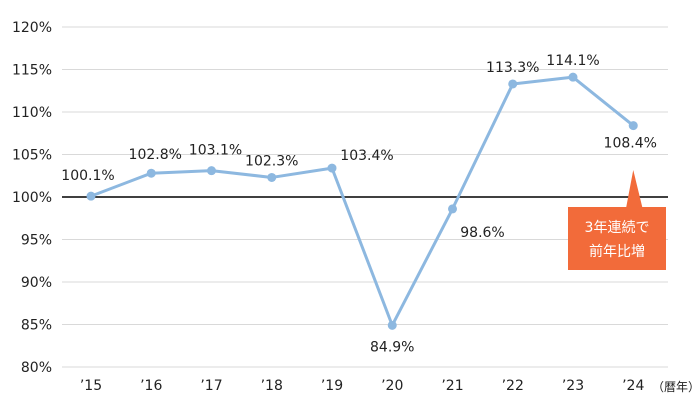  What do you see at coordinates (87, 176) in the screenshot?
I see `data-label: 100.1%` at bounding box center [87, 176].